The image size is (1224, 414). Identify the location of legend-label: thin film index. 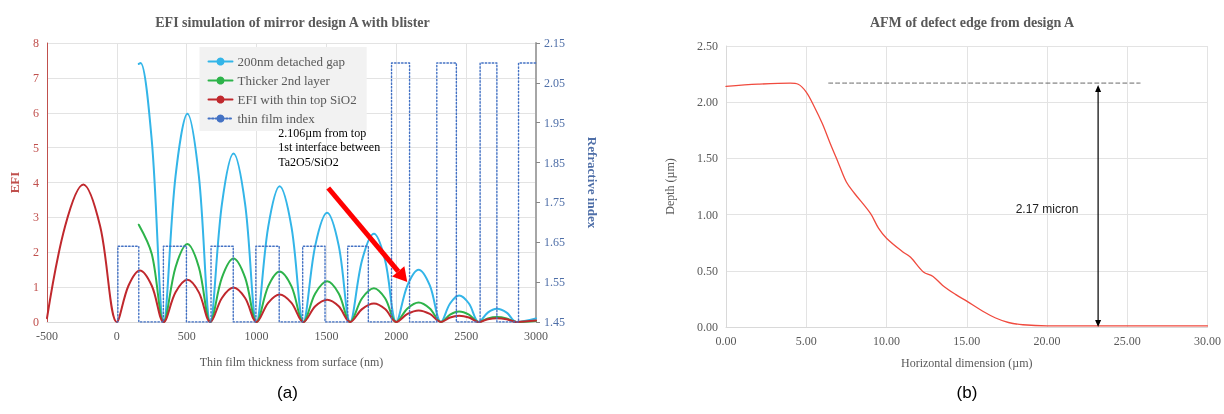
(276, 118).